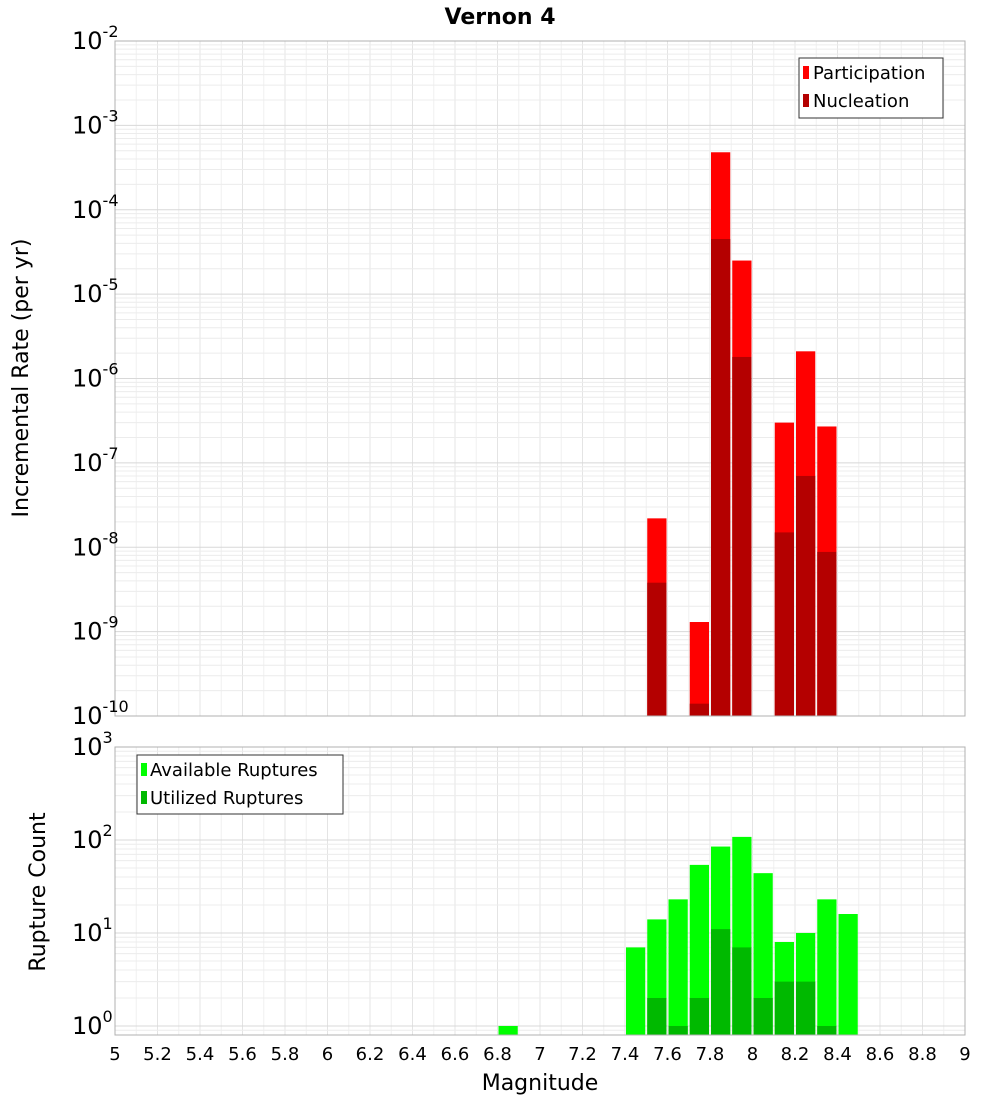 This screenshot has height=1100, width=1000. Describe the element at coordinates (412, 1054) in the screenshot. I see `x-tick-label: 6.4` at that location.